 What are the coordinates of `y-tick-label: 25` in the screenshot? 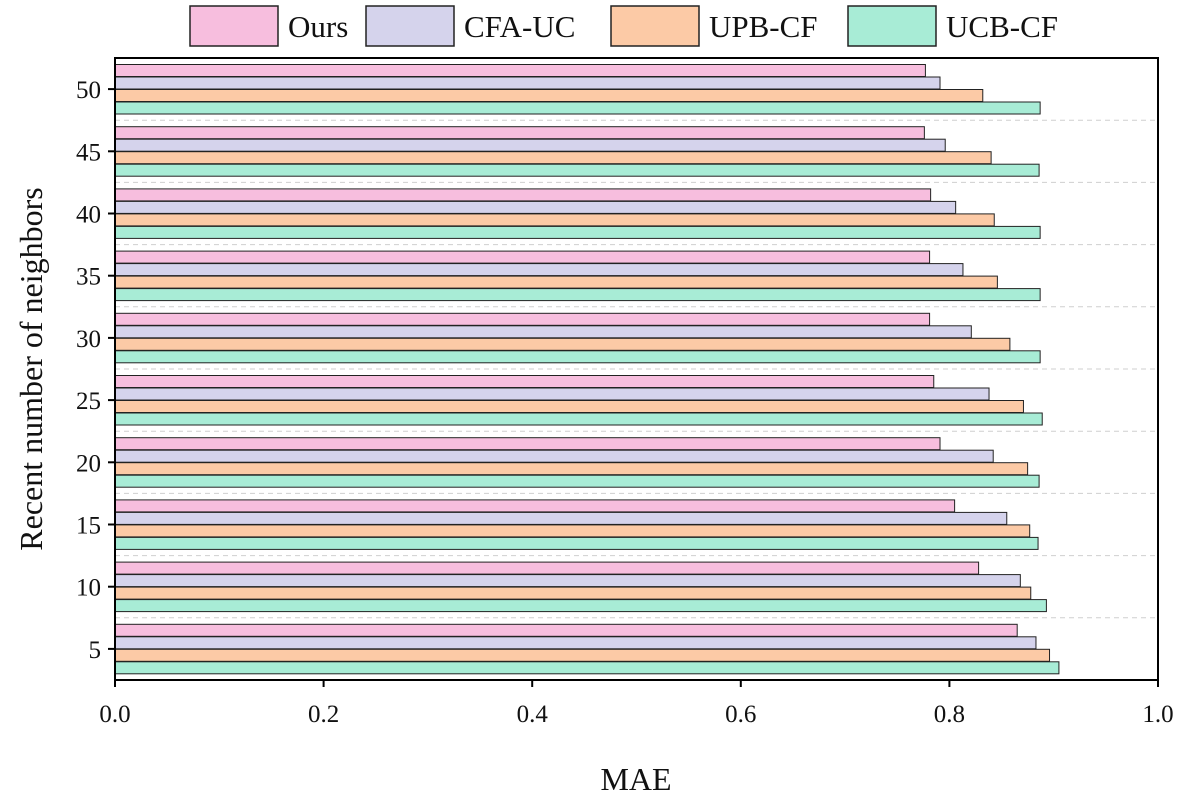 It's located at (88, 401).